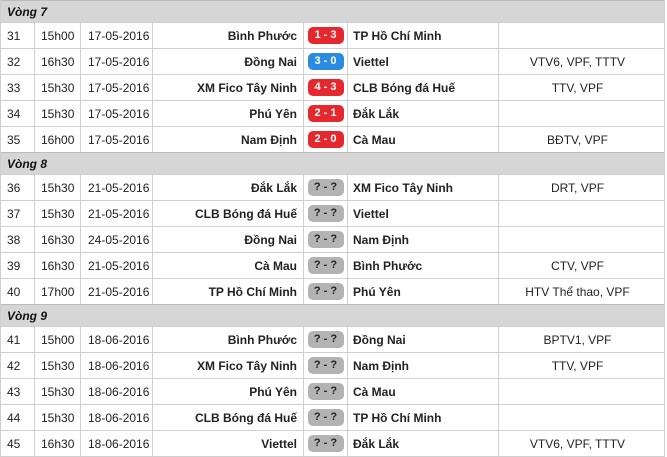  What do you see at coordinates (332, 315) in the screenshot?
I see `round-header: Vòng 9` at bounding box center [332, 315].